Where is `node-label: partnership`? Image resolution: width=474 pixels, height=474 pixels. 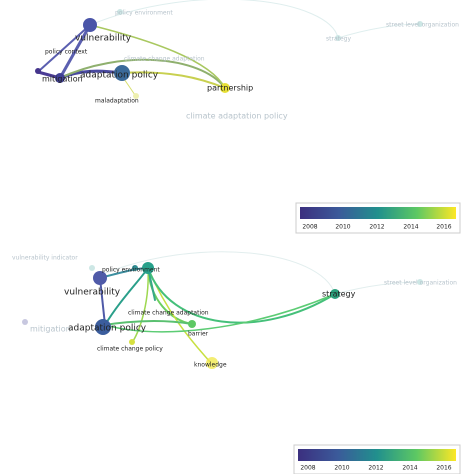
node-label: partnership is located at coordinates (230, 88).